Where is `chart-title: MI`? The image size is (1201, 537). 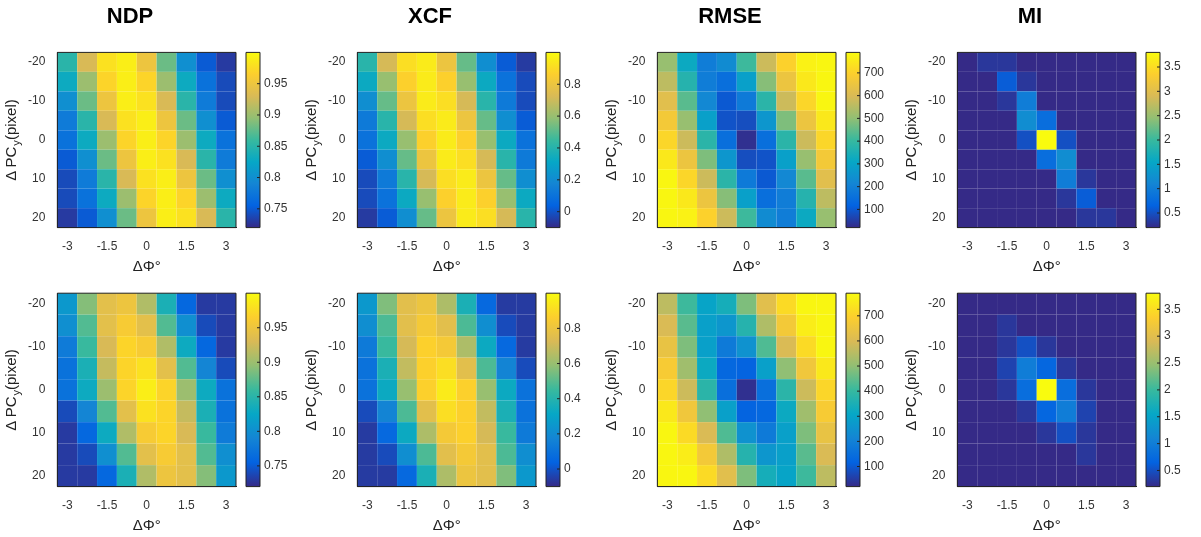 chart-title: MI is located at coordinates (1030, 16).